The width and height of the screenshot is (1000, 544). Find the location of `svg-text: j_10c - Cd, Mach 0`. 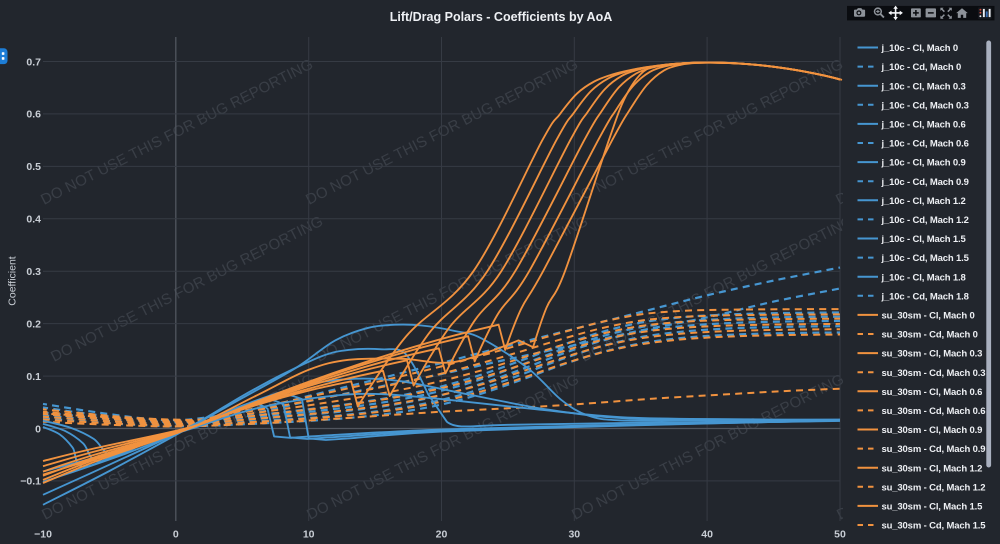

svg-text: j_10c - Cd, Mach 0 is located at coordinates (921, 67).